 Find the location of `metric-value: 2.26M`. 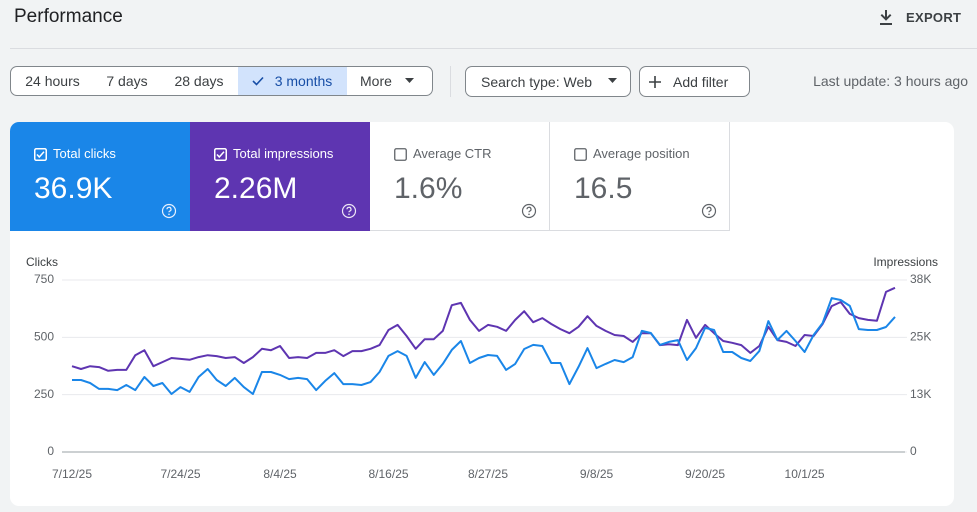

metric-value: 2.26M is located at coordinates (256, 188).